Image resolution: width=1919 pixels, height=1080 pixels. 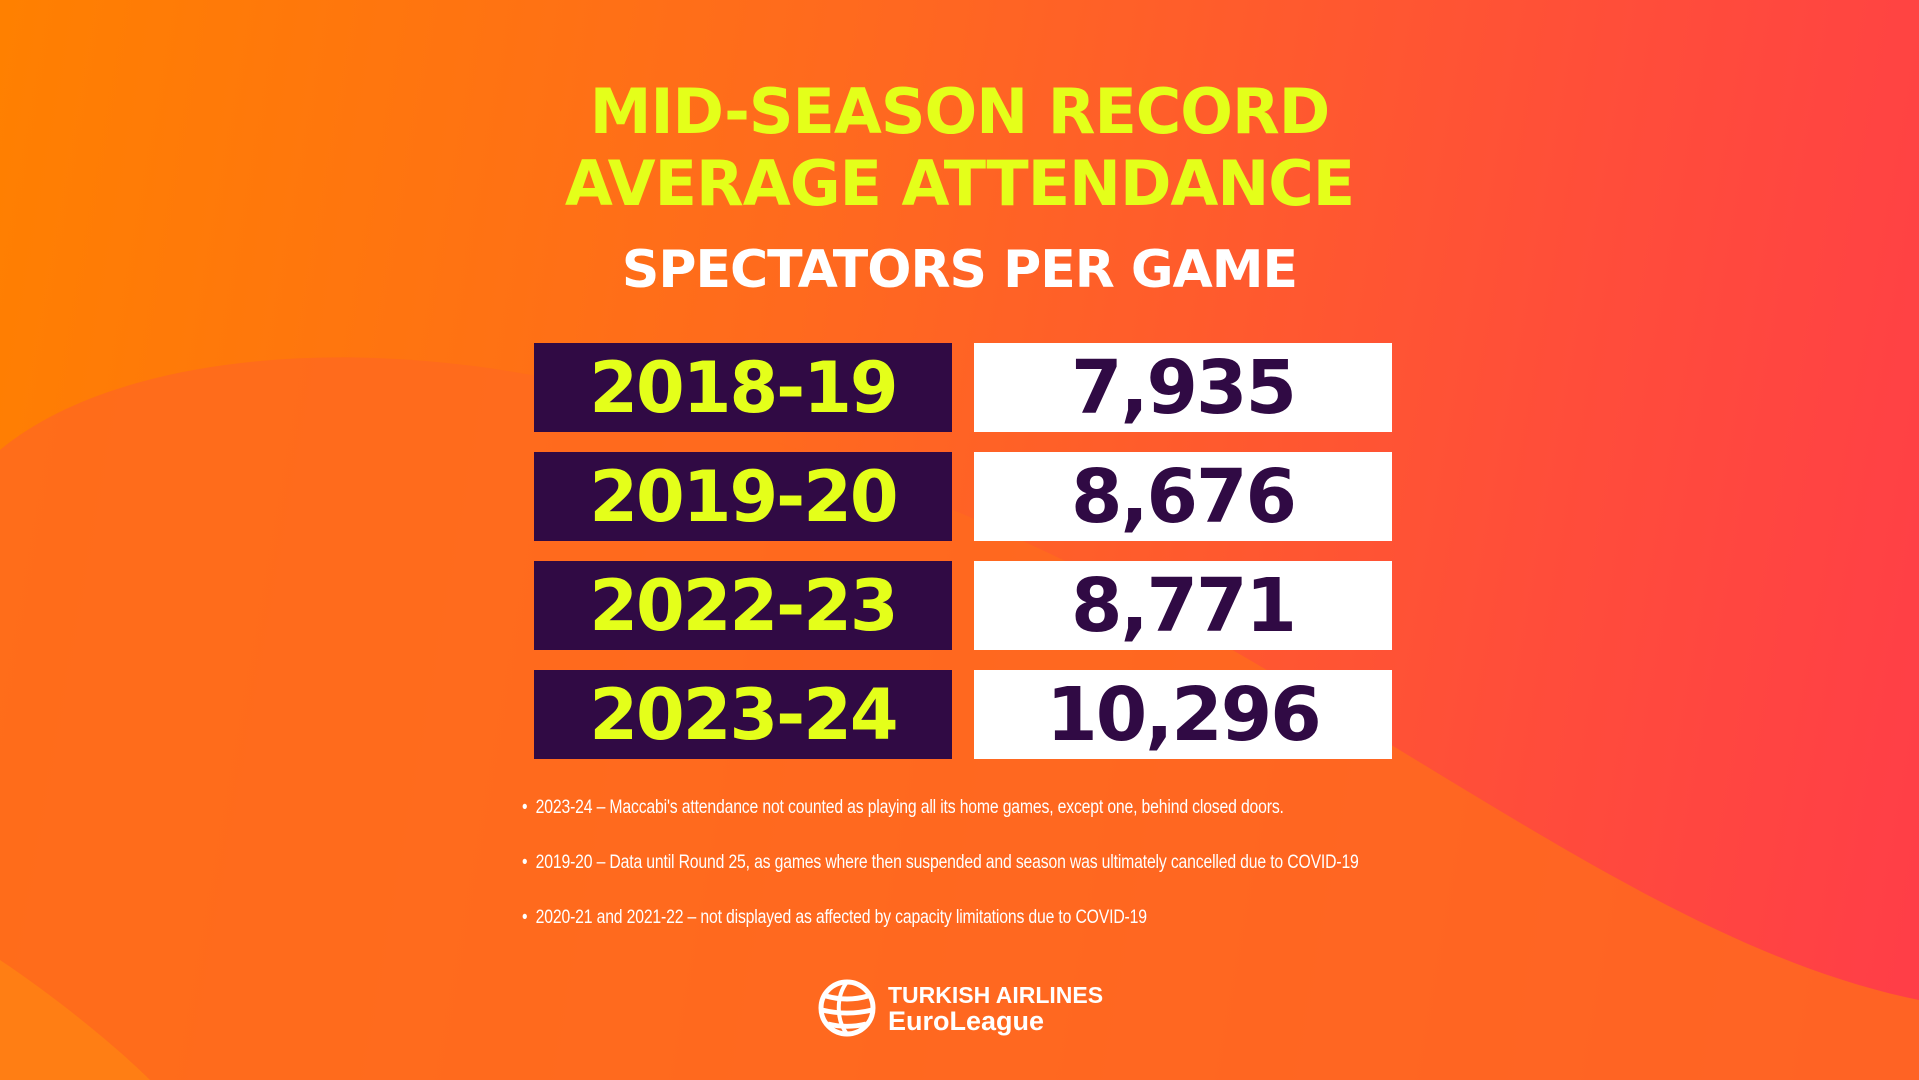 I want to click on title-line-1: MID-SEASON RECORD, so click(x=959, y=111).